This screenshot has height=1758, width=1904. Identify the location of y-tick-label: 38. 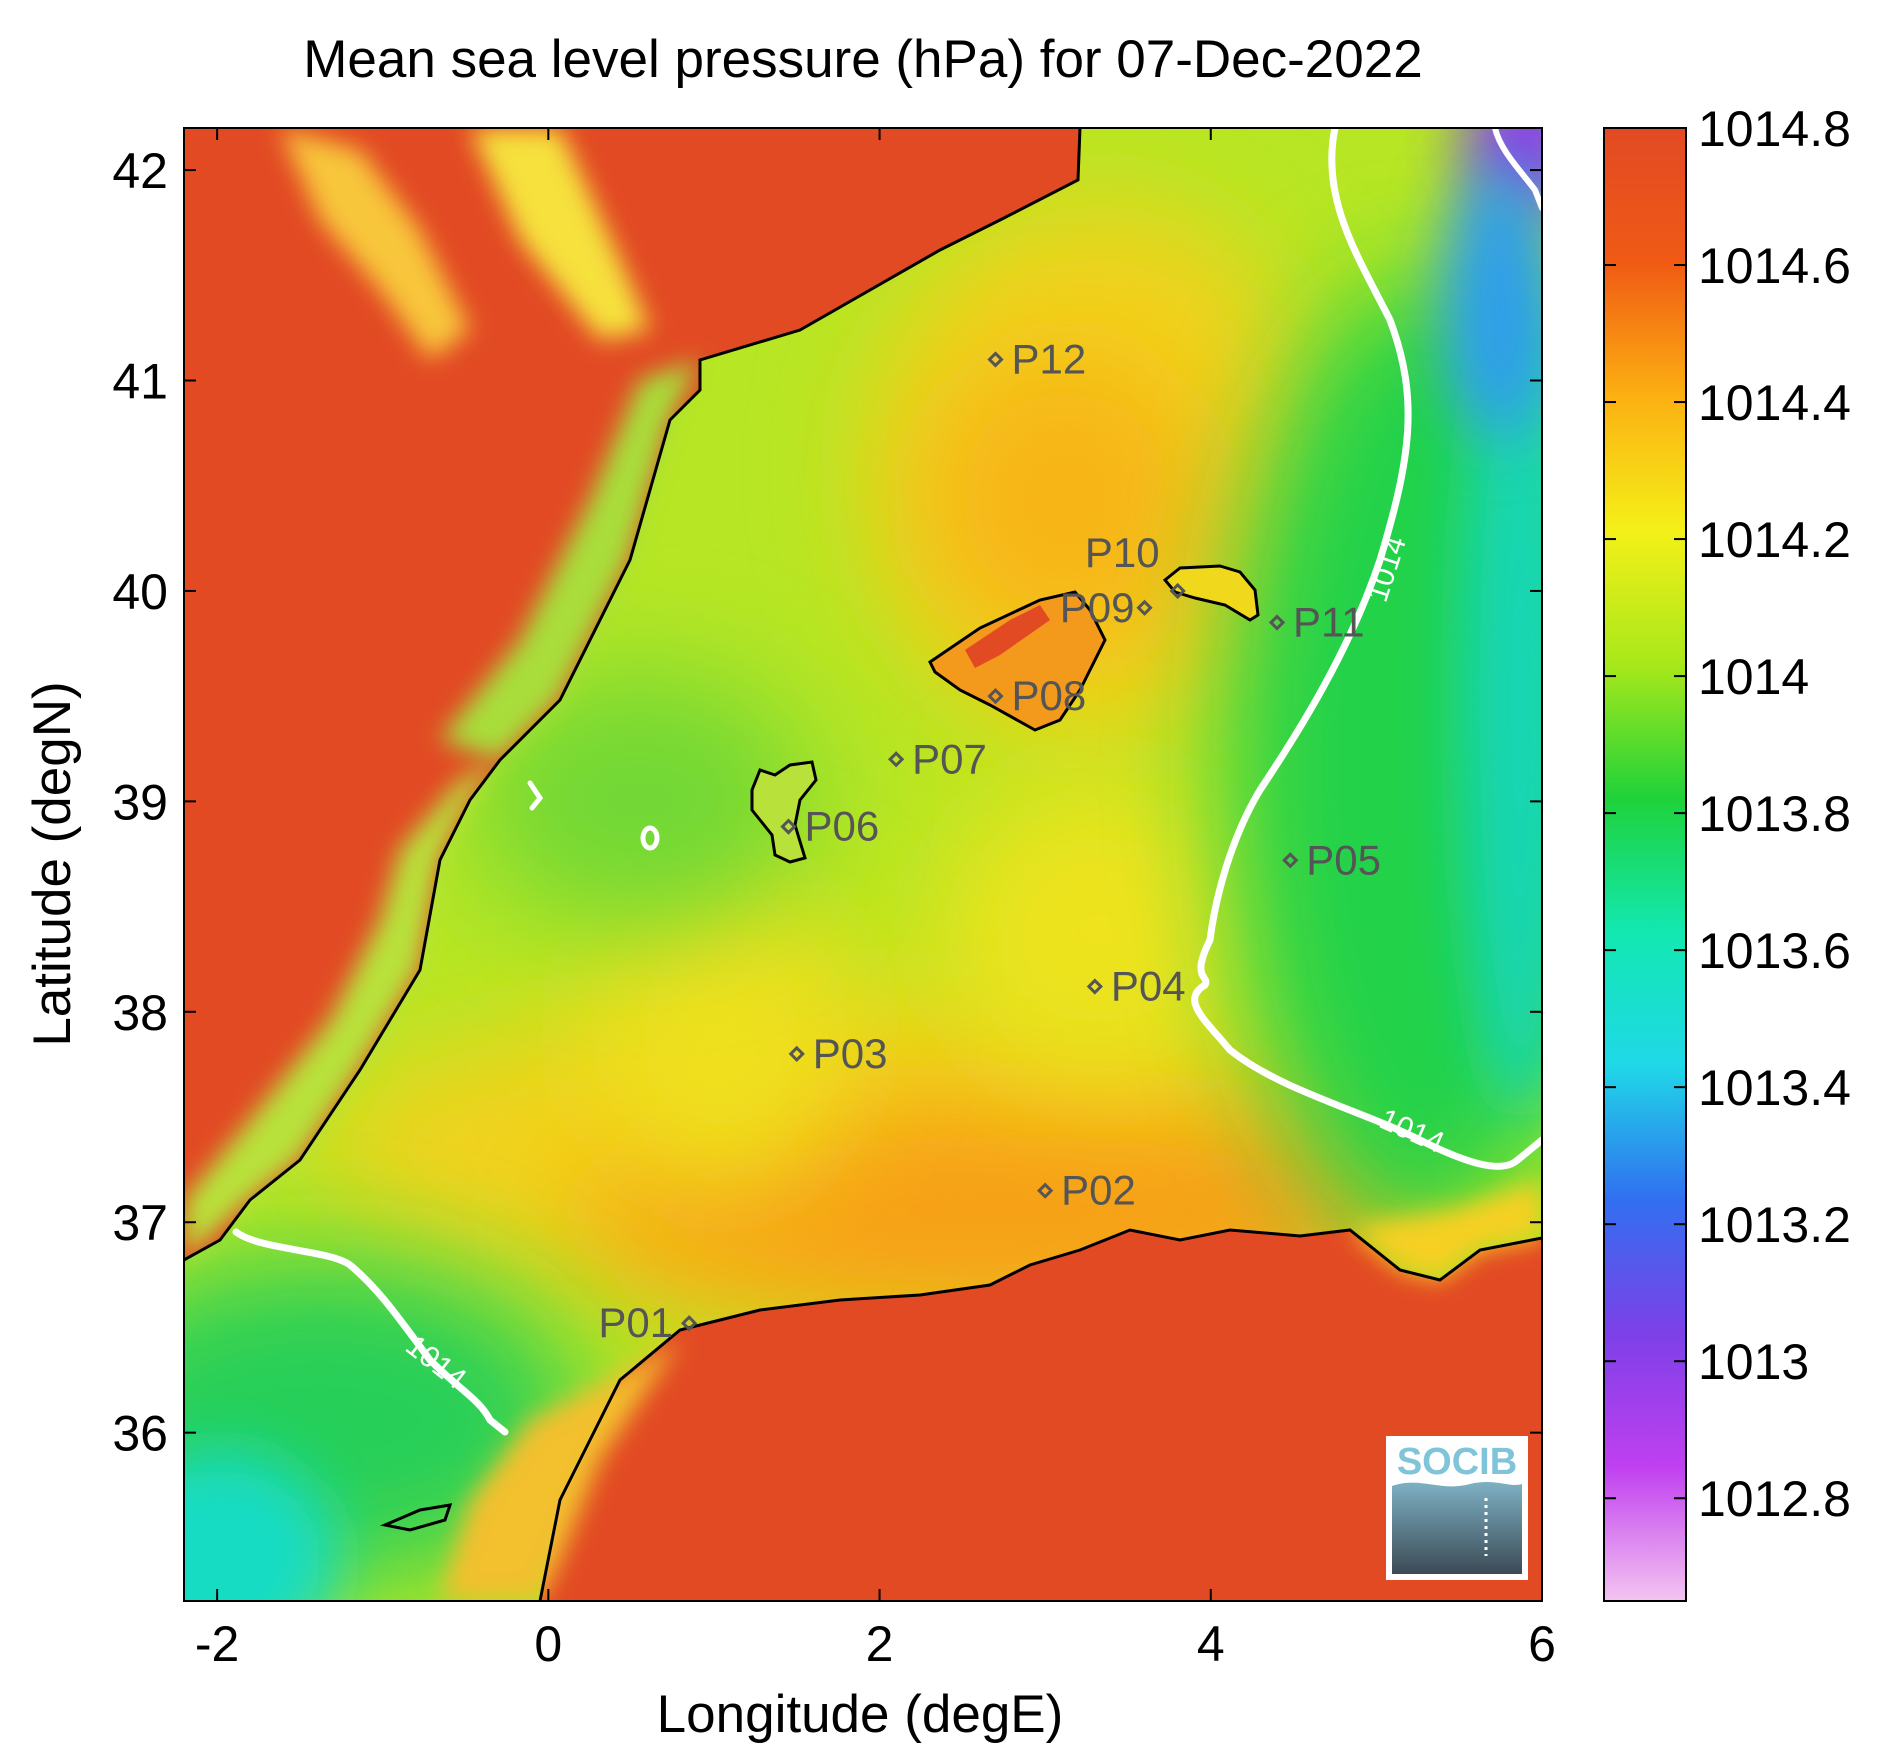
(140, 1013).